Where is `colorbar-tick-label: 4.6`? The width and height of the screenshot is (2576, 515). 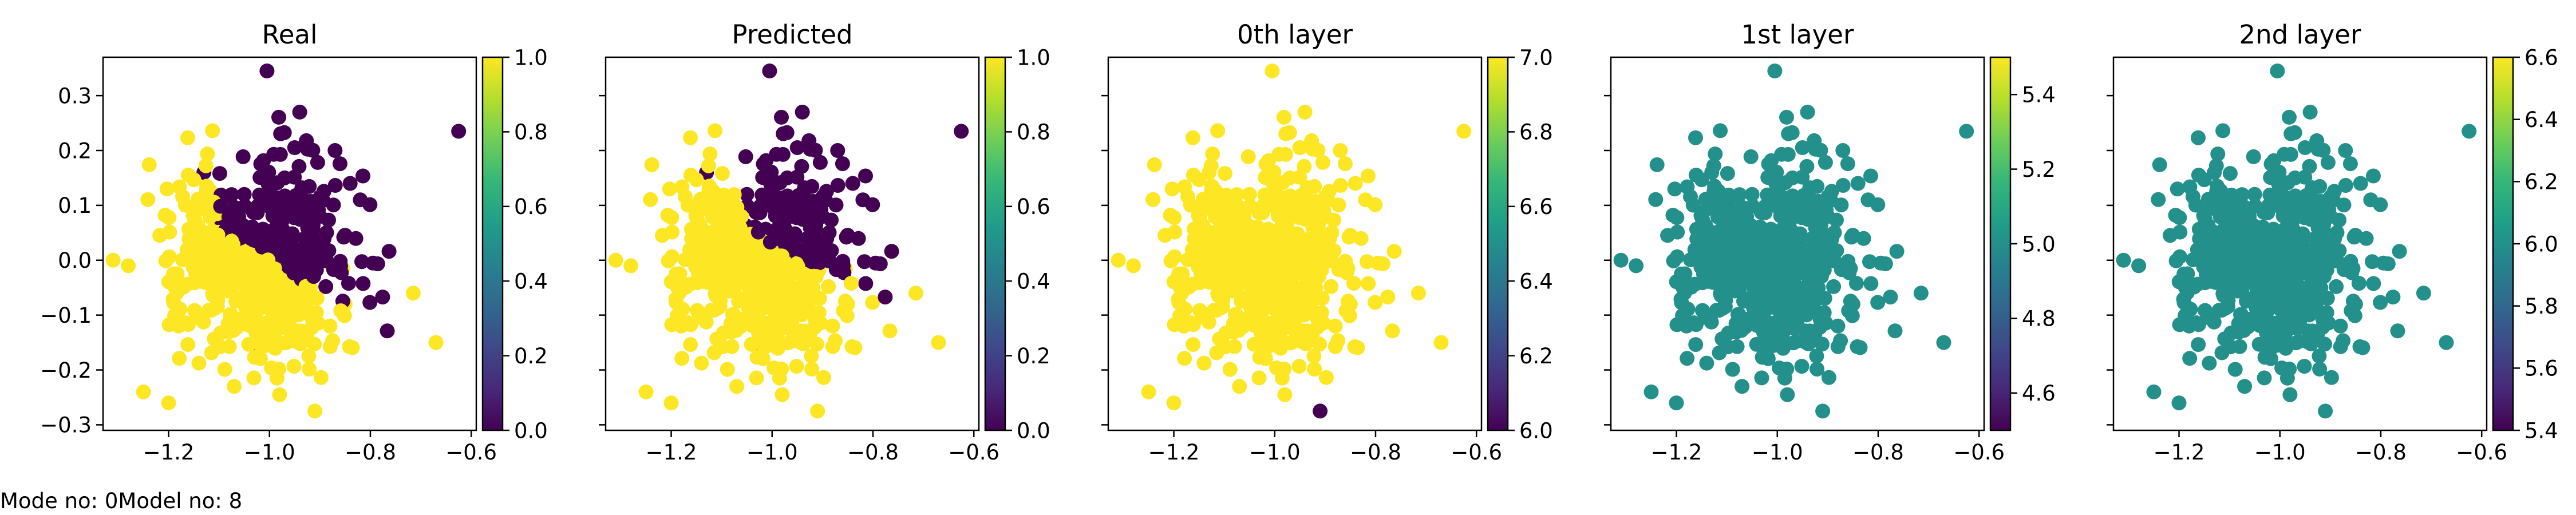 colorbar-tick-label: 4.6 is located at coordinates (2039, 393).